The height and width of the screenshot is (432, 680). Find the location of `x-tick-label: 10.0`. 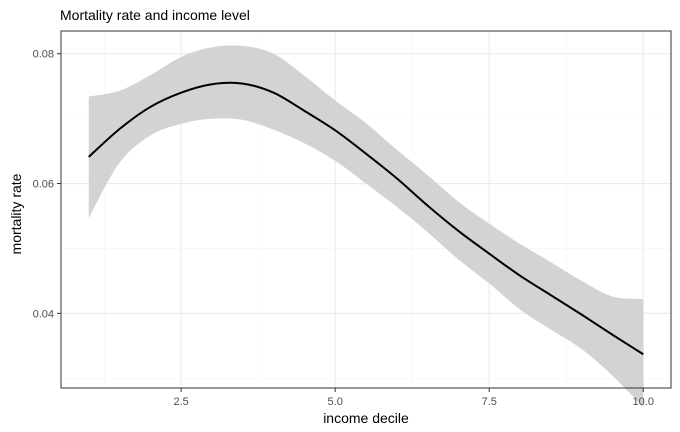

x-tick-label: 10.0 is located at coordinates (643, 402).